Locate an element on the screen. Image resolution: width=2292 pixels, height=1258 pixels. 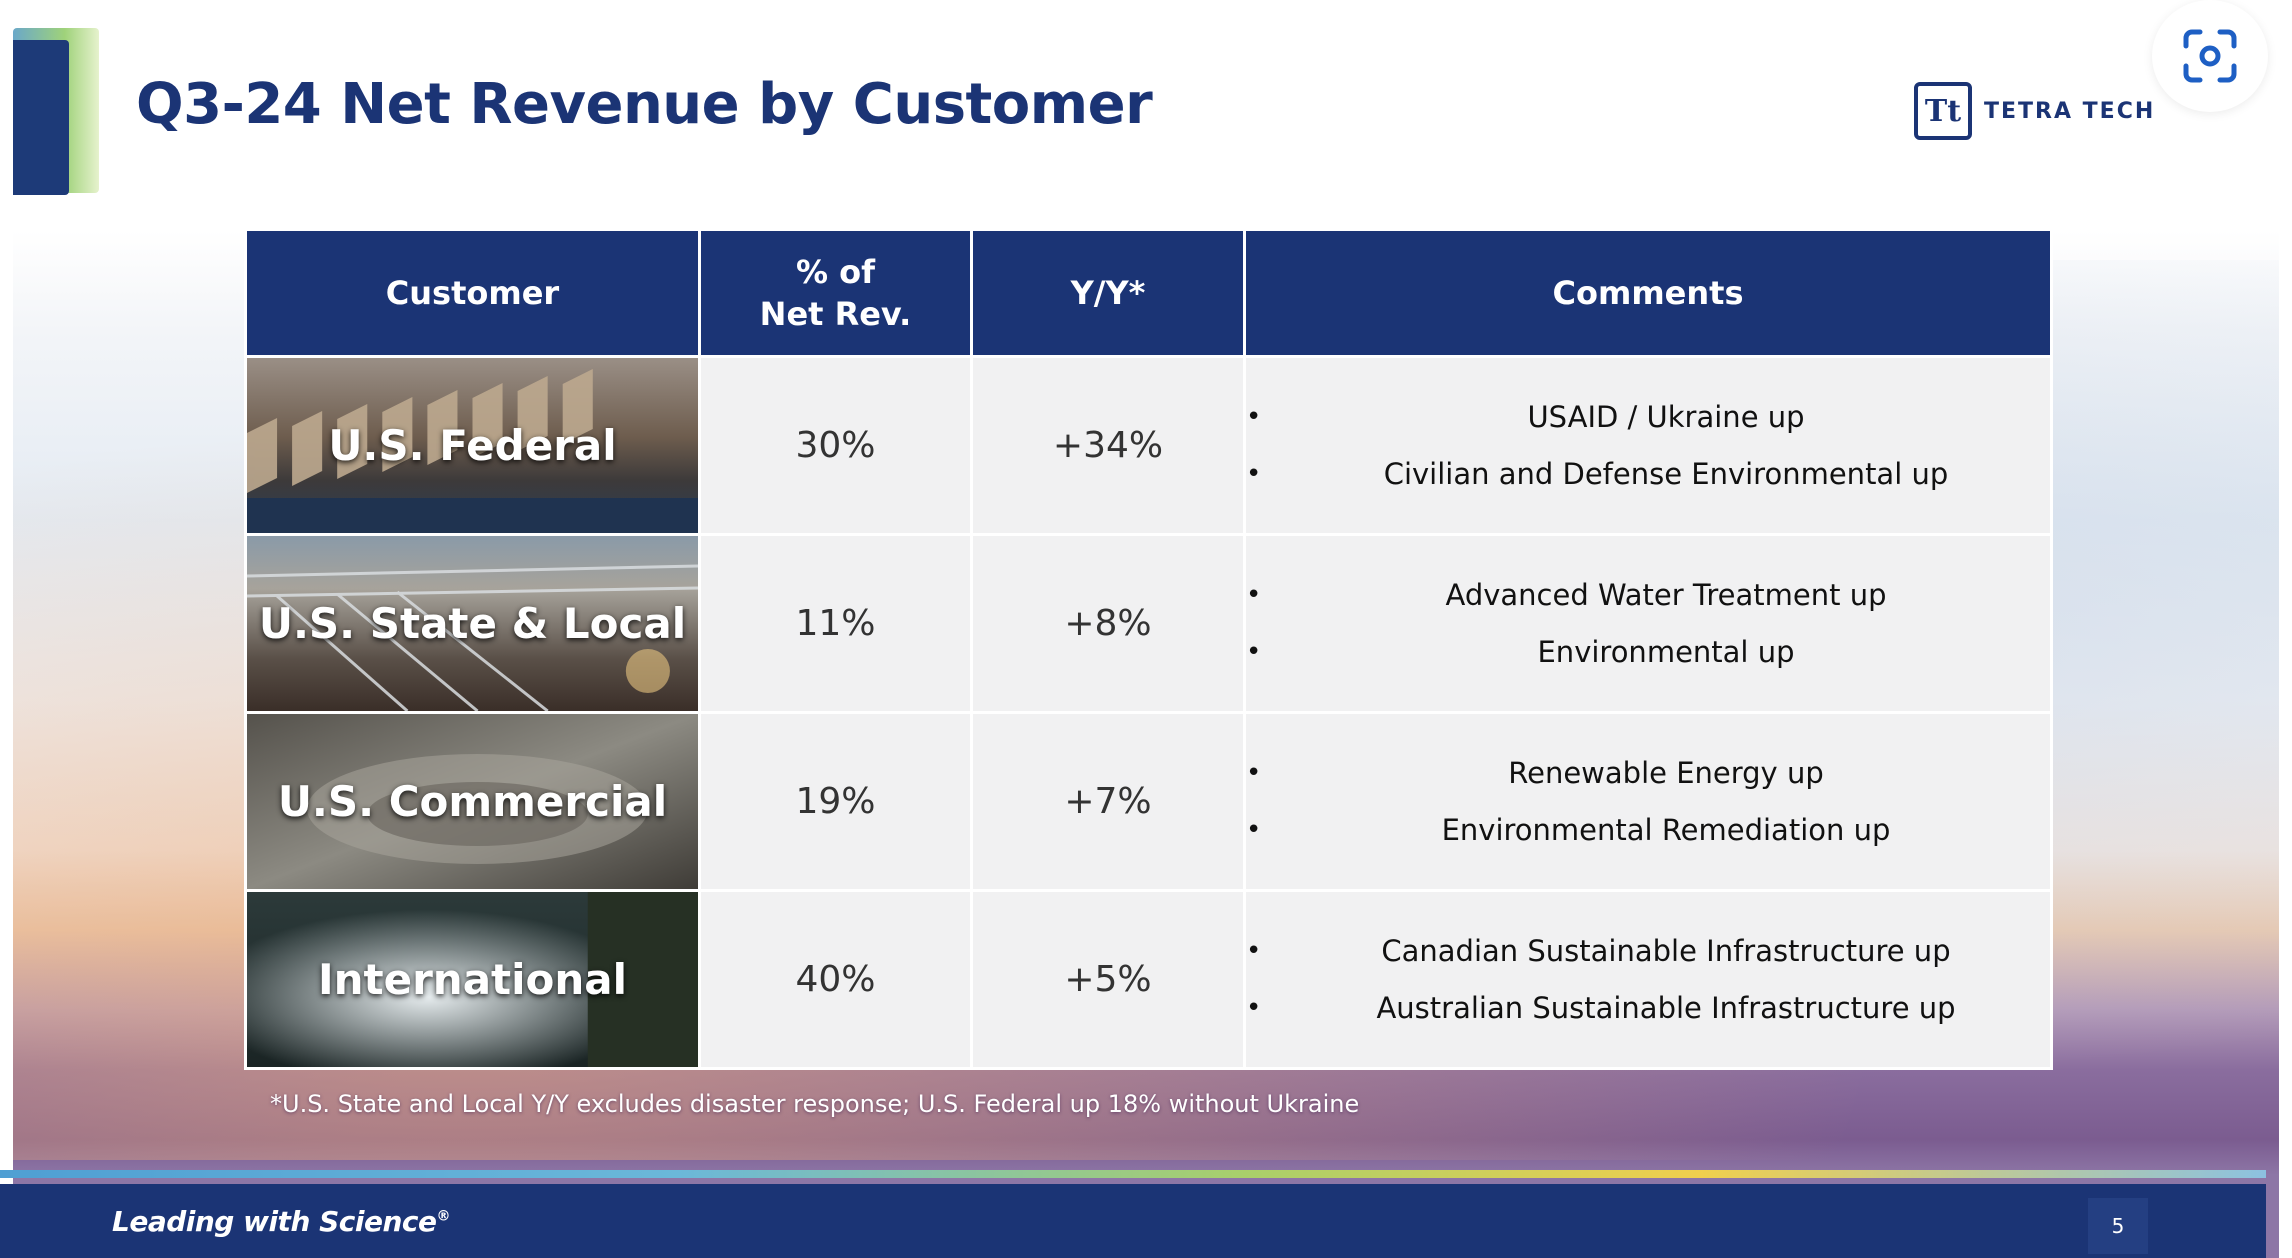
header-customer: Customer is located at coordinates (472, 293).